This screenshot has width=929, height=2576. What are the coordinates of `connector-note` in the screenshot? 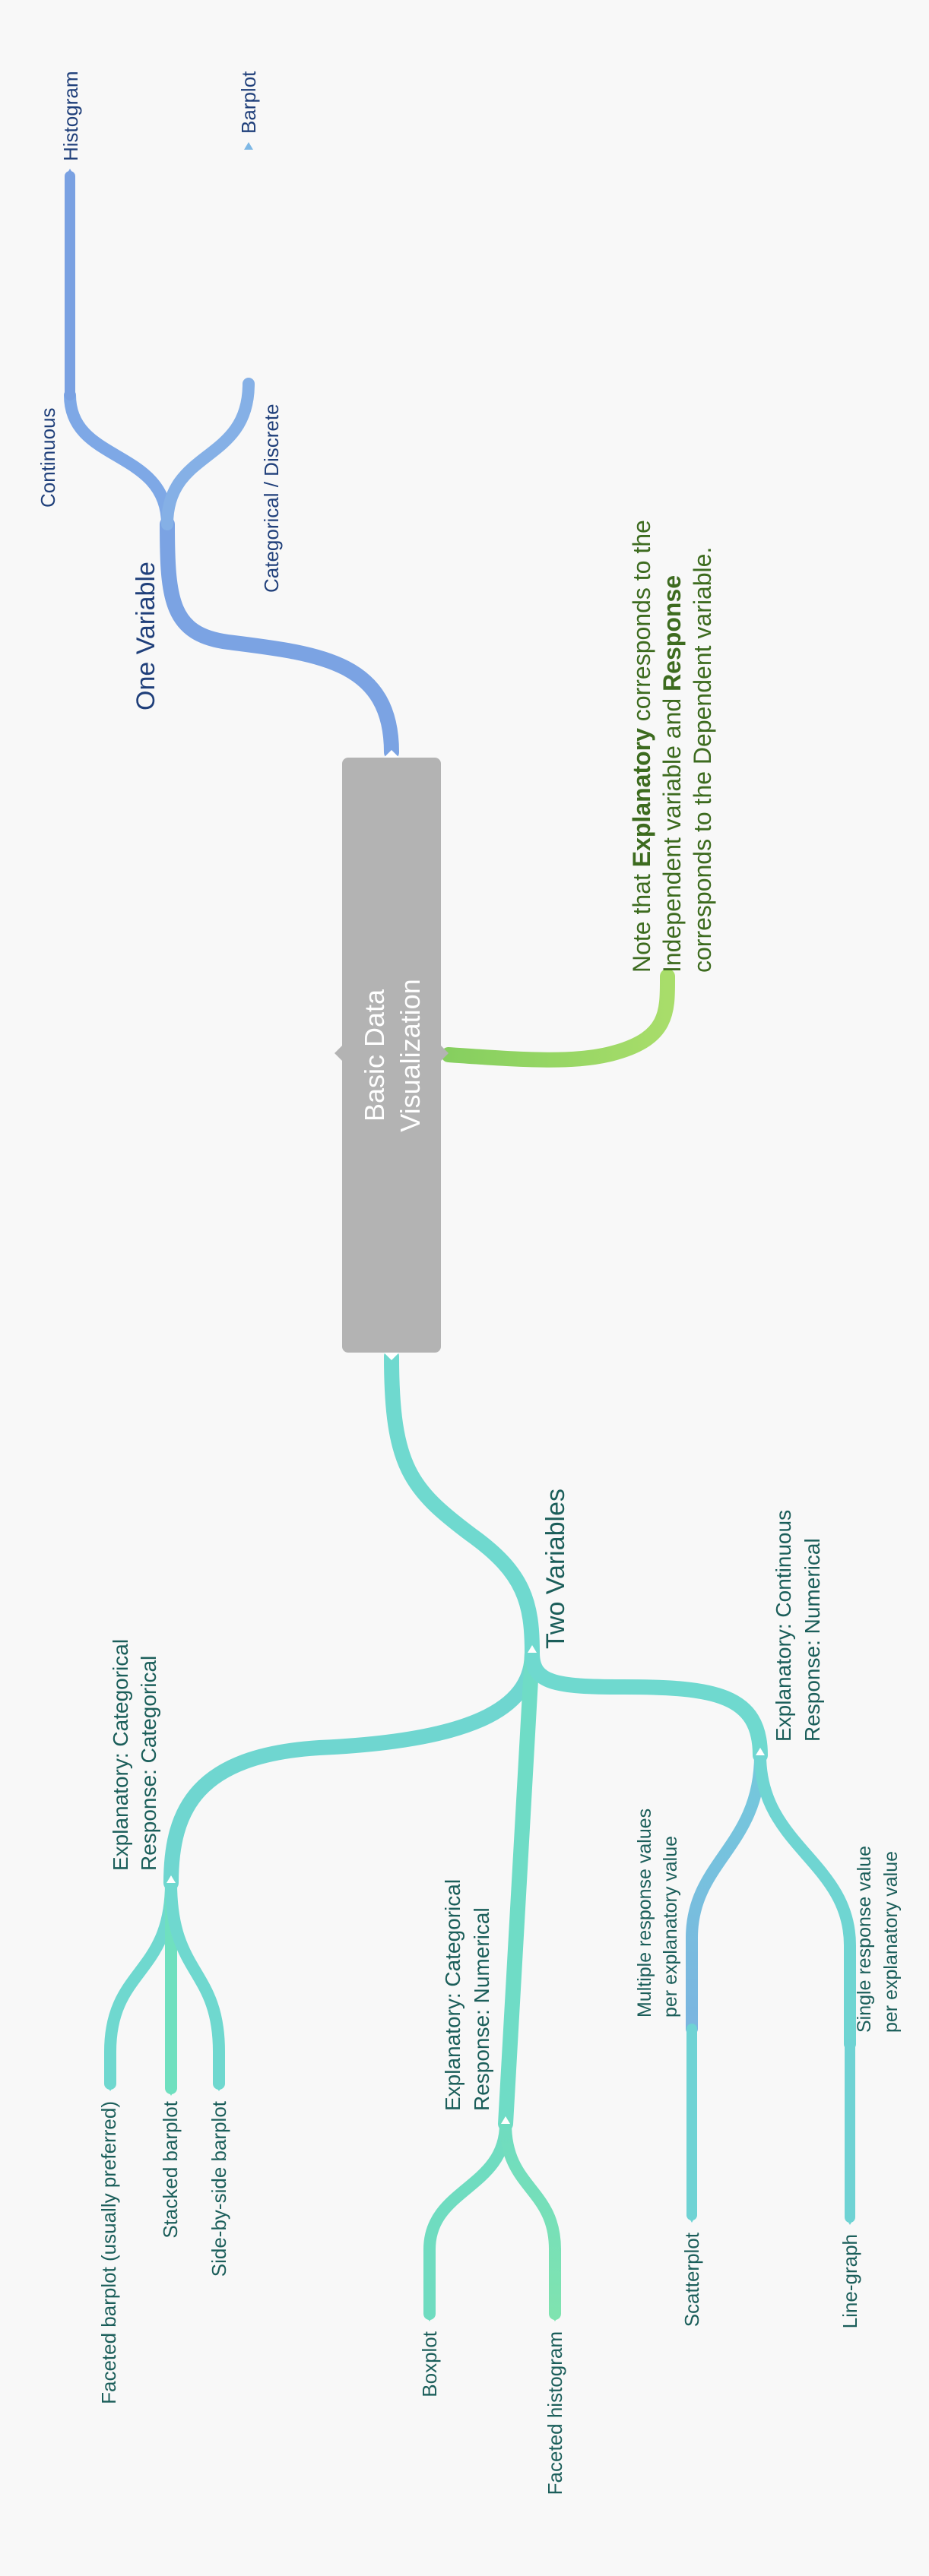 It's located at (558, 1018).